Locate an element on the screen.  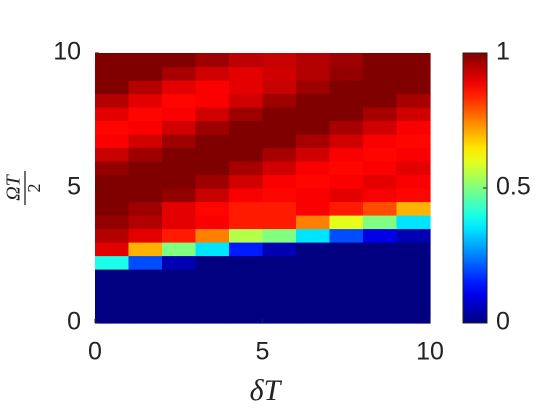
y-label-numerator: ΩT is located at coordinates (14, 186).